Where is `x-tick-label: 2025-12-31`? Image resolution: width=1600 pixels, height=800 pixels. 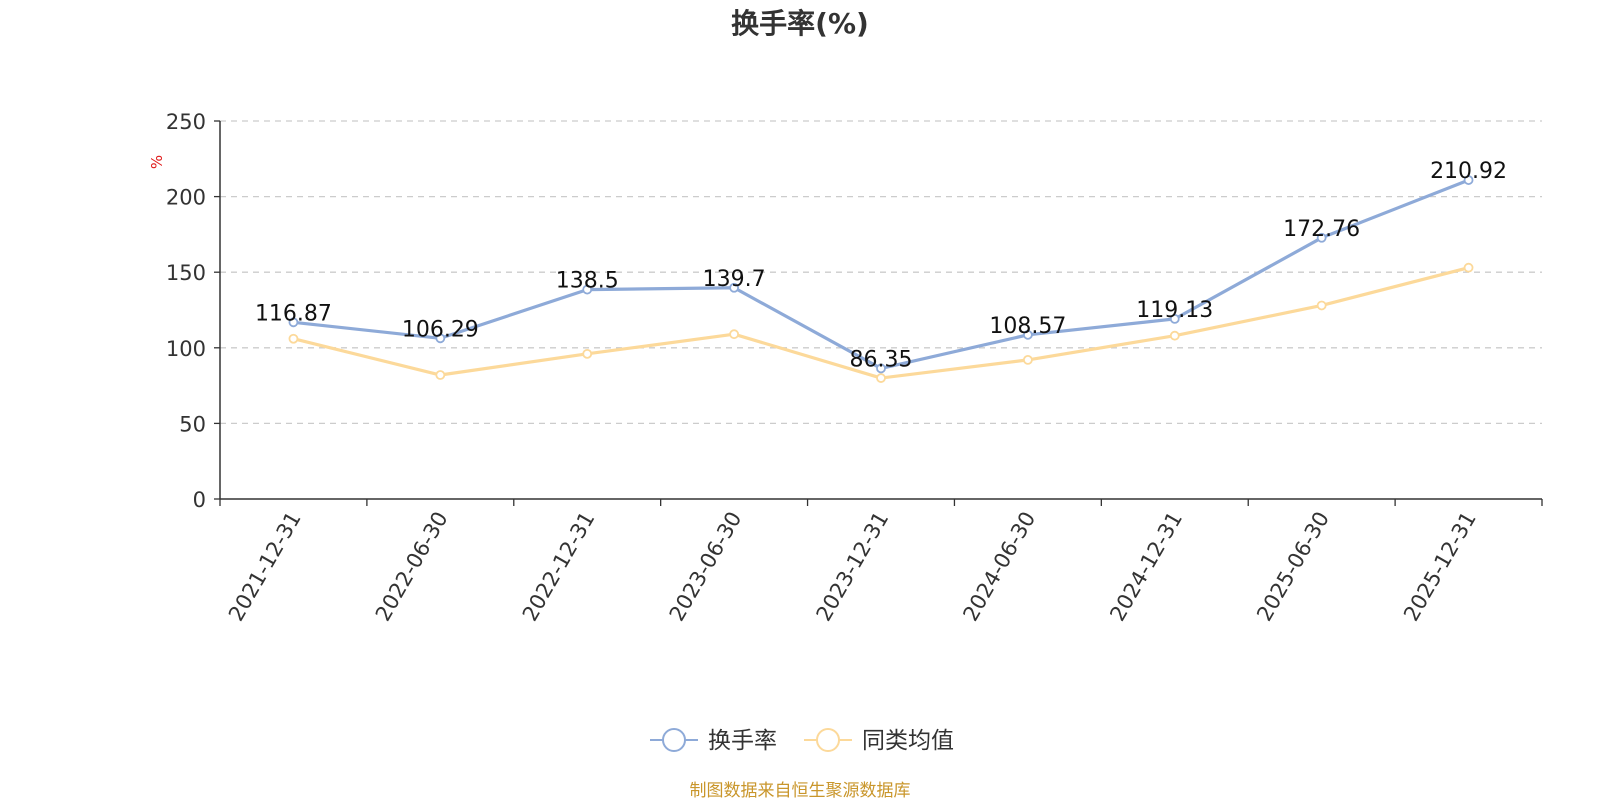
x-tick-label: 2025-12-31 is located at coordinates (1440, 567).